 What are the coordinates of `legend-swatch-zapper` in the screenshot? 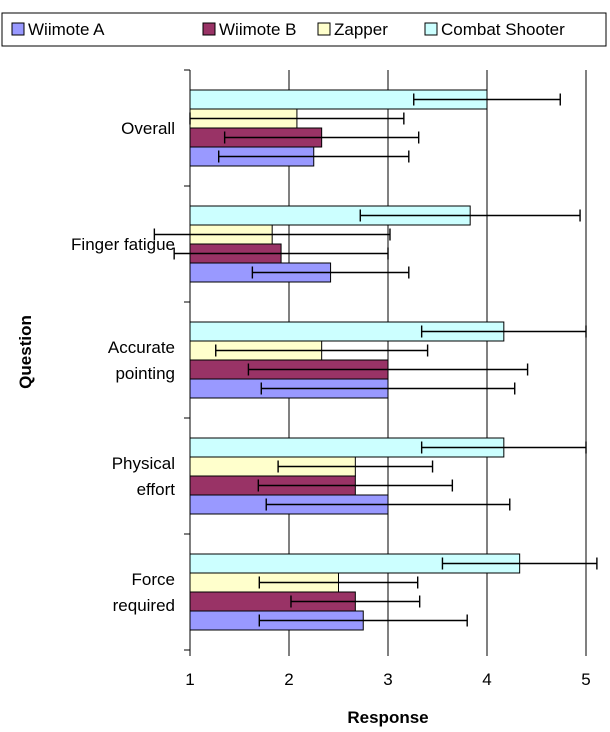 It's located at (324, 29).